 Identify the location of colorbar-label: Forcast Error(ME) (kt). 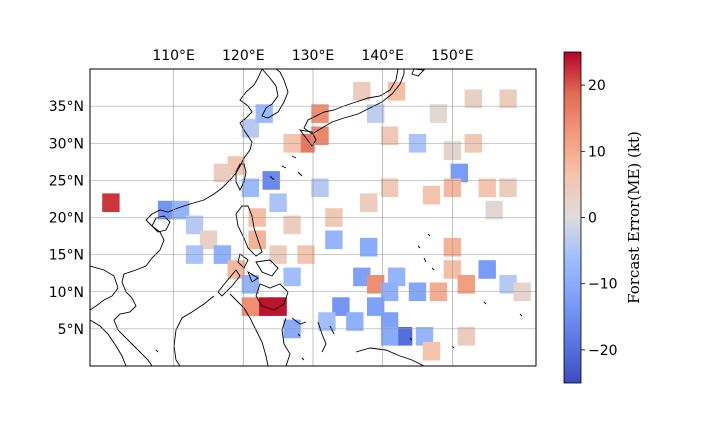
(634, 217).